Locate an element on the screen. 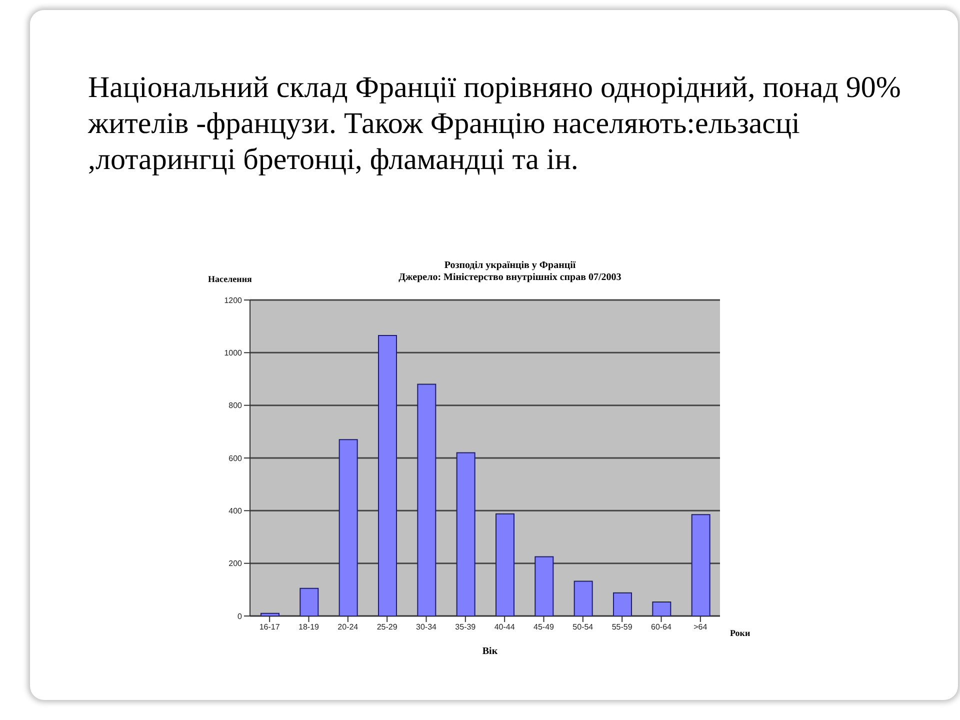  x-tick-label: 20-24 is located at coordinates (348, 627).